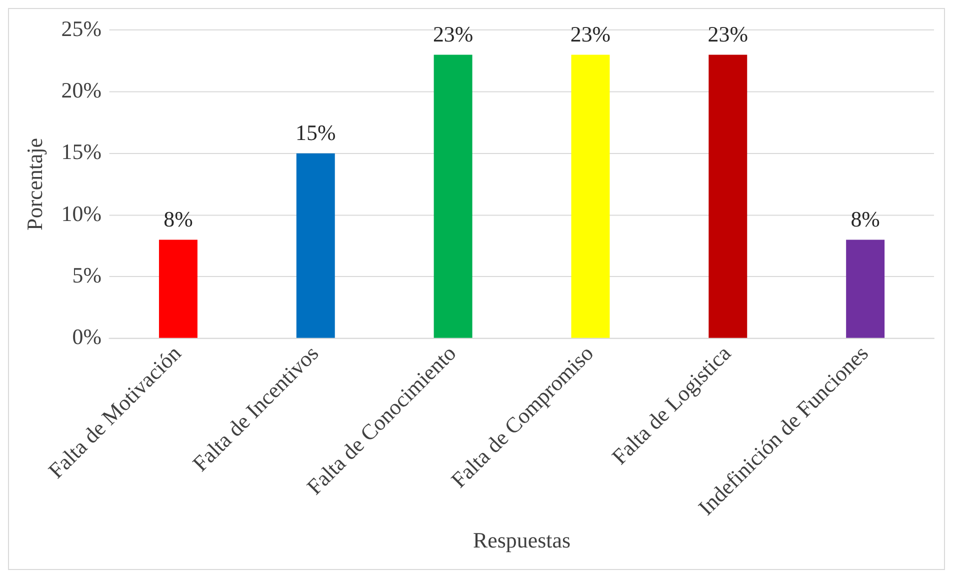  Describe the element at coordinates (34, 184) in the screenshot. I see `y-axis-title: Porcentaje` at that location.